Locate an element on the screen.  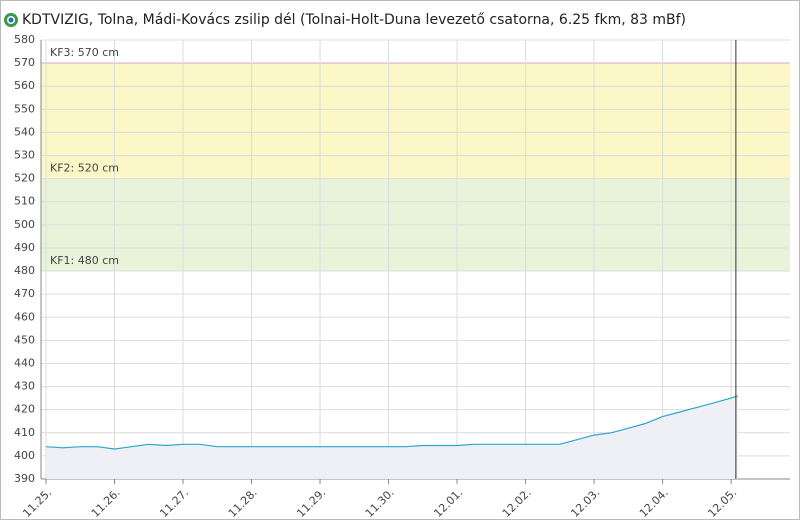
line is located at coordinates (392, 422).